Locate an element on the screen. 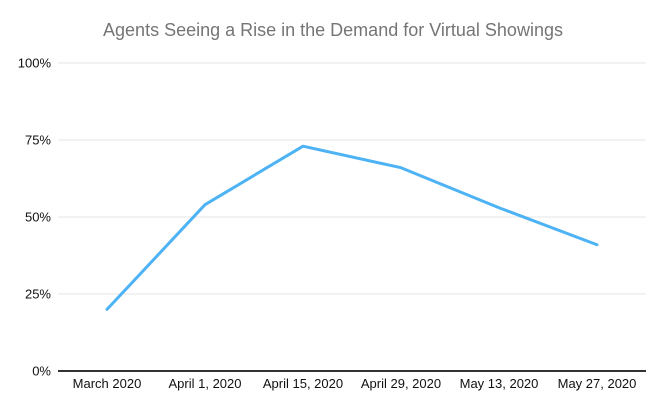 The image size is (666, 412). y-axis-tick-label: 75% is located at coordinates (38, 140).